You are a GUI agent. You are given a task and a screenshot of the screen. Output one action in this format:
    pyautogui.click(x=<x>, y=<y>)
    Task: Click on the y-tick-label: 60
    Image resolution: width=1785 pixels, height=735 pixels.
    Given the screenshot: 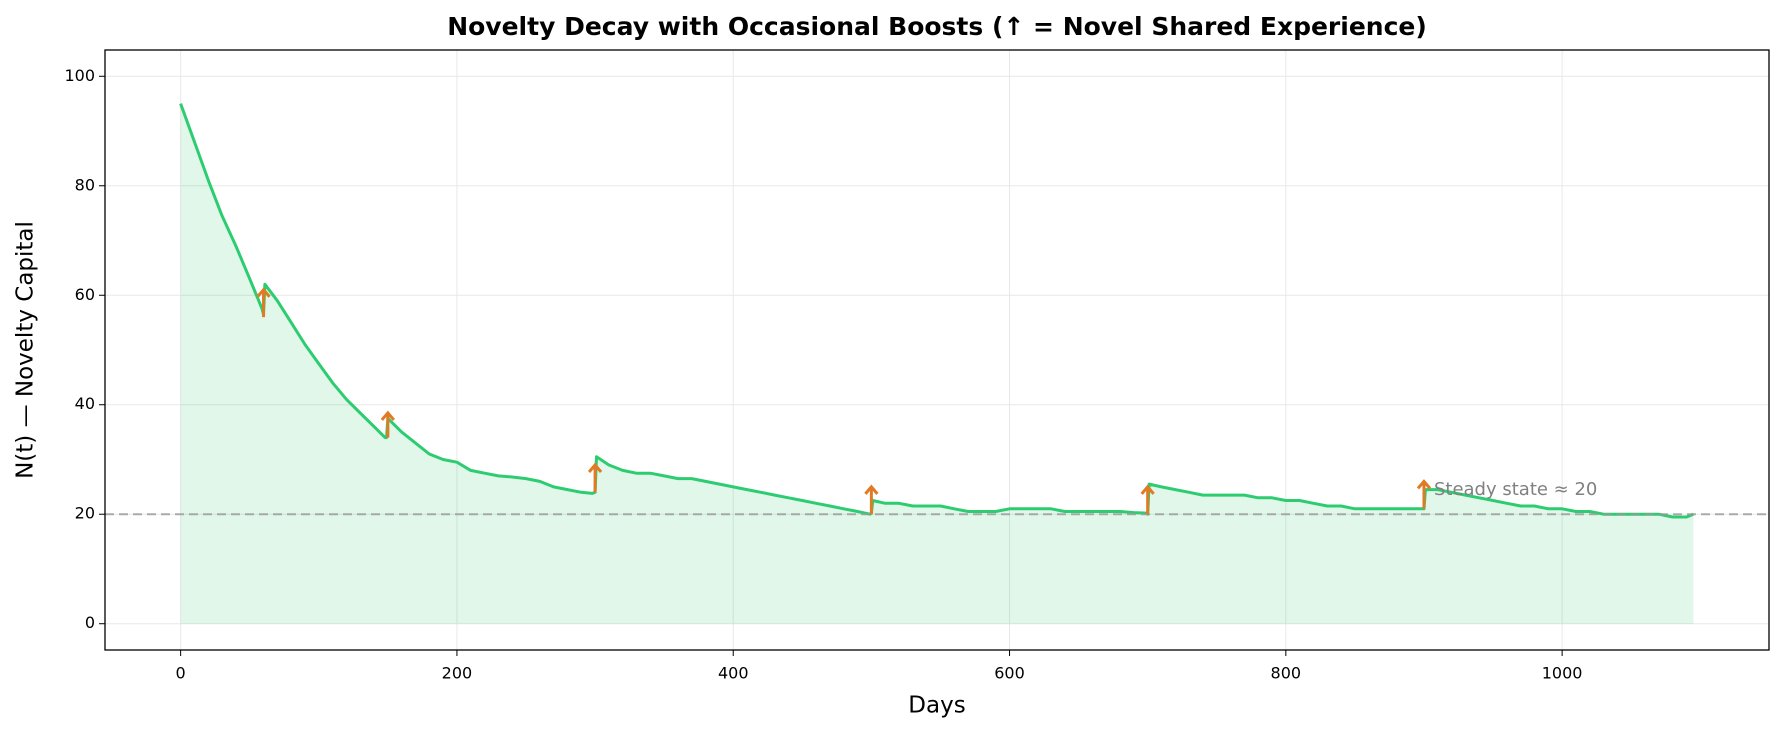 What is the action you would take?
    pyautogui.click(x=85, y=294)
    